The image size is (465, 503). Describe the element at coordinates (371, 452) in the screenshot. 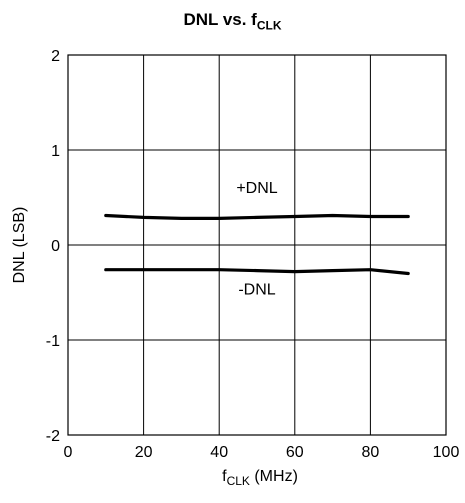

I see `x-tick-label: 80` at that location.